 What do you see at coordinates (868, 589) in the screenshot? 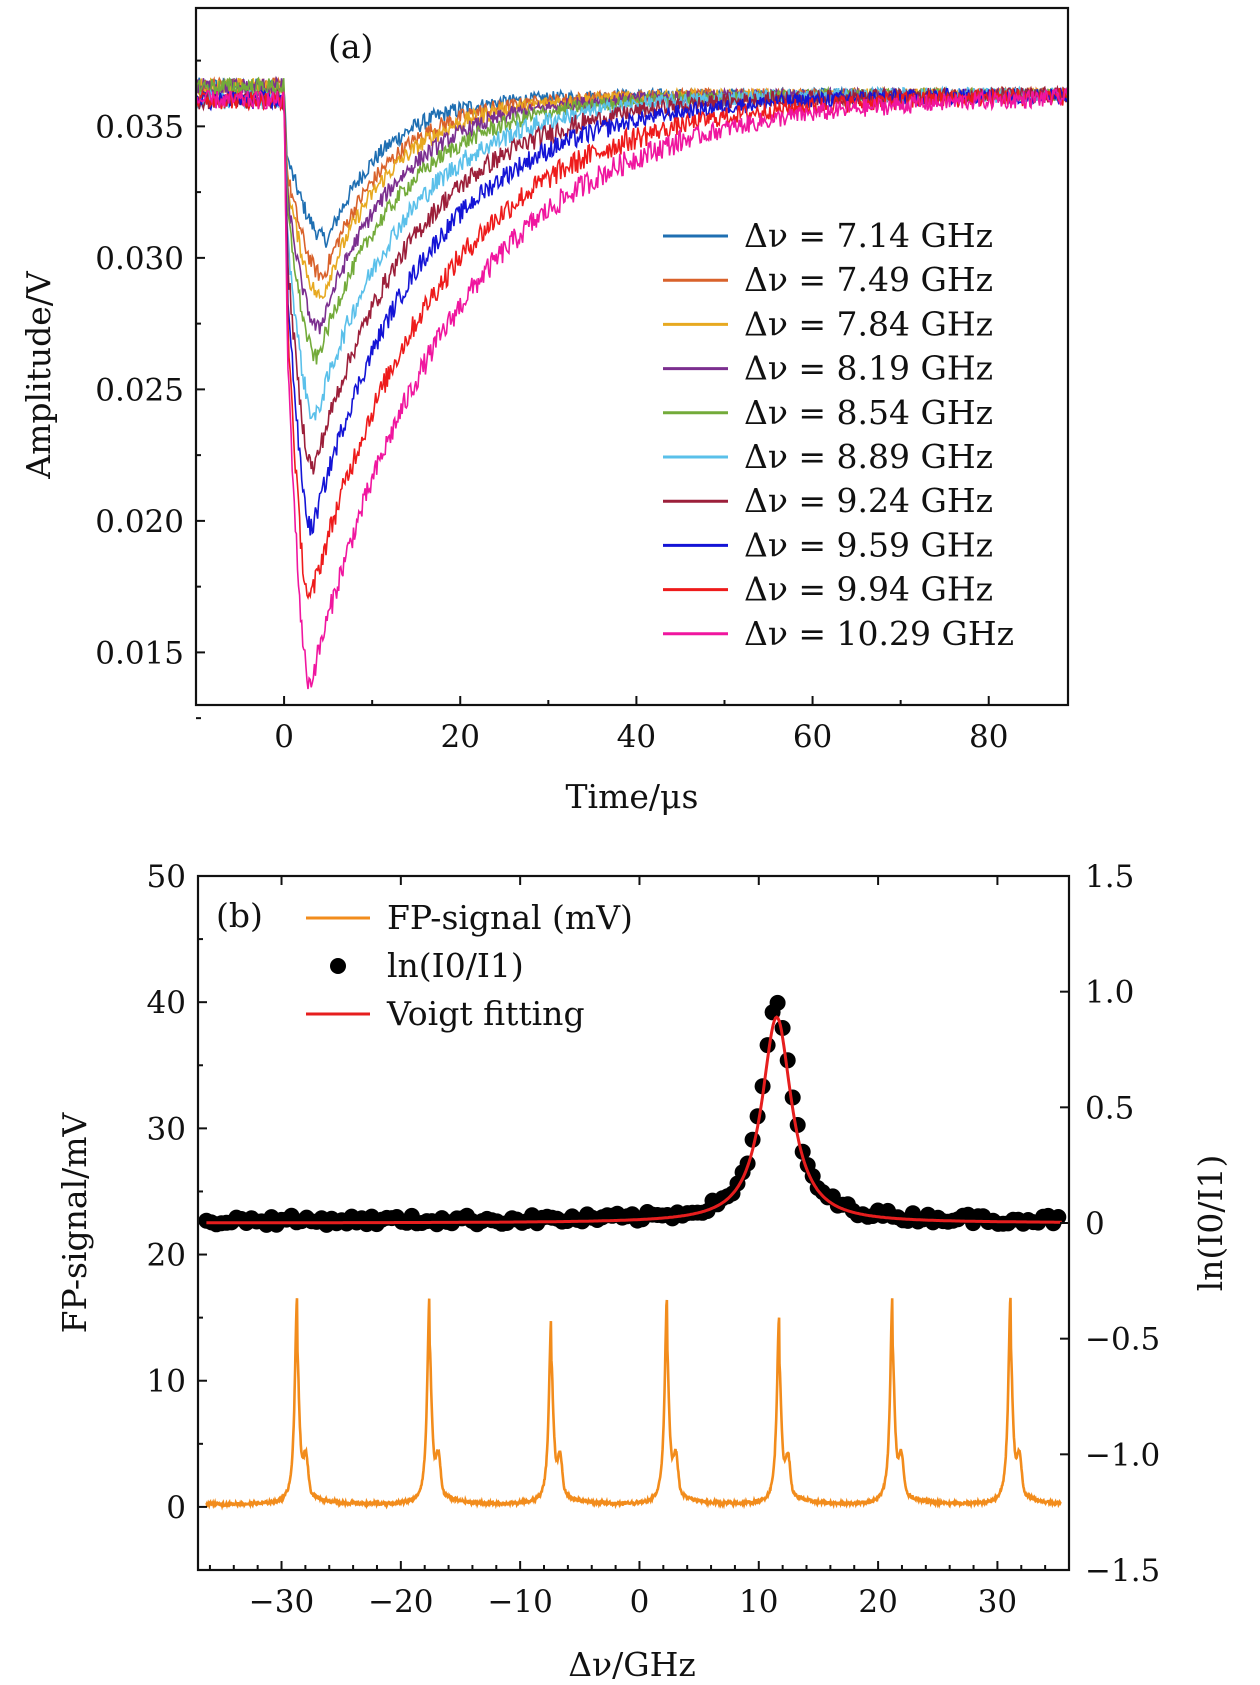
I see `chart-a-legend-label: Δν = 9.94 GHz` at bounding box center [868, 589].